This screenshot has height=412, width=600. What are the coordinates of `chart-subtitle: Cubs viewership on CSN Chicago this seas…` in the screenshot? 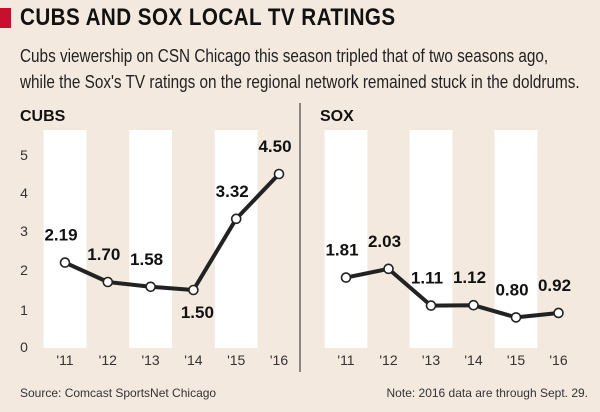 It's located at (300, 69).